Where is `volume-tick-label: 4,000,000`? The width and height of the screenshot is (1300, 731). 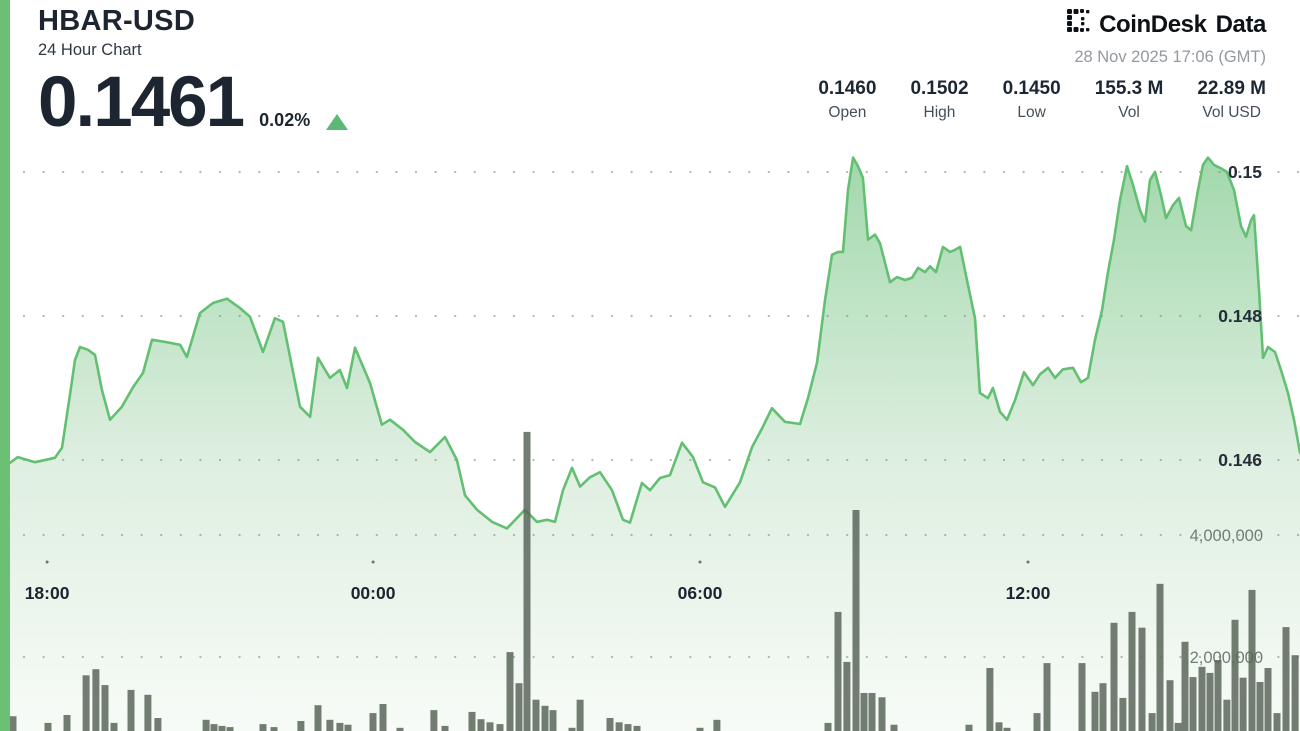
volume-tick-label: 4,000,000 is located at coordinates (1226, 536).